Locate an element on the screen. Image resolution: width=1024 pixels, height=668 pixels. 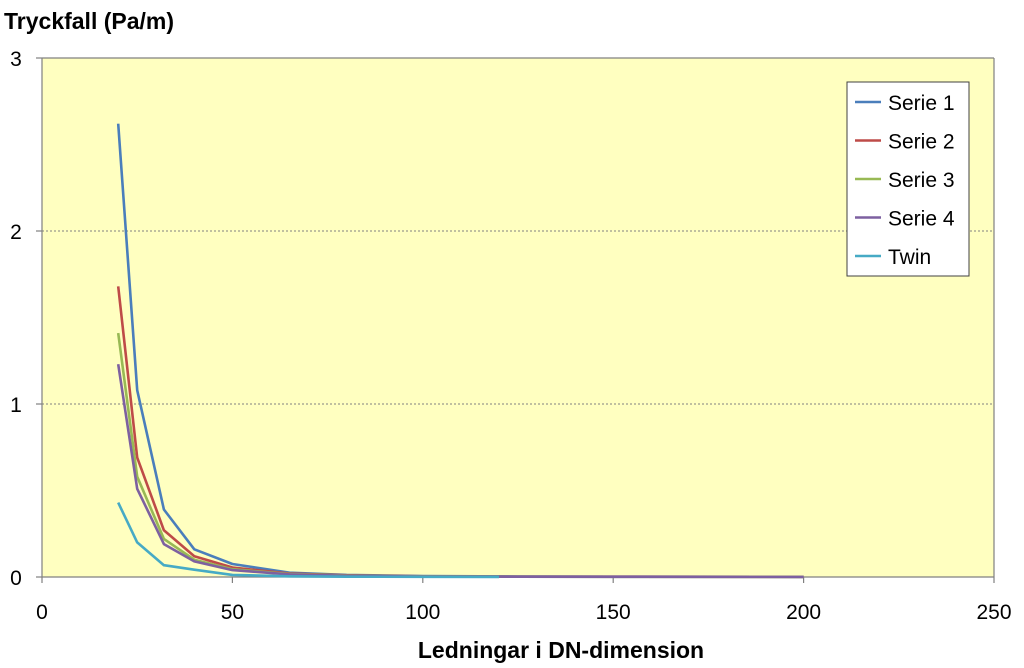
x-tick-label: 150 is located at coordinates (613, 612).